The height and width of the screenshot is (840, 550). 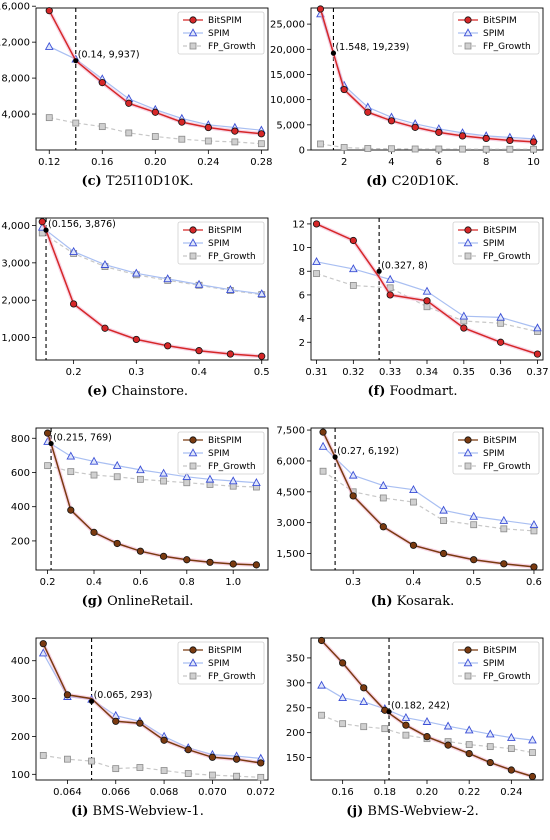 I want to click on y-tick-label: 300, so click(x=20, y=699).